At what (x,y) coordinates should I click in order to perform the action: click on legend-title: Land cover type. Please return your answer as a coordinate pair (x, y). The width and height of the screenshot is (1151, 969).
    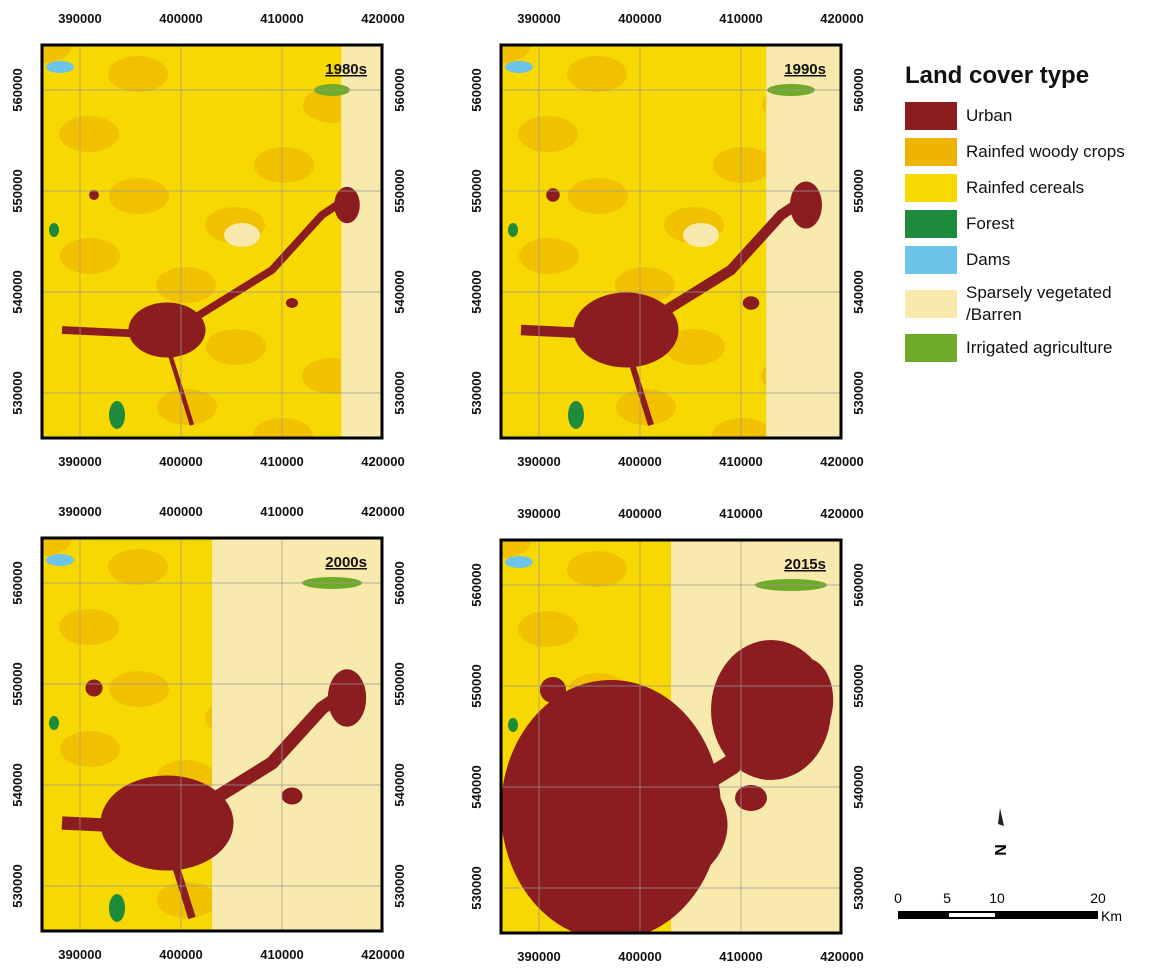
    Looking at the image, I should click on (997, 75).